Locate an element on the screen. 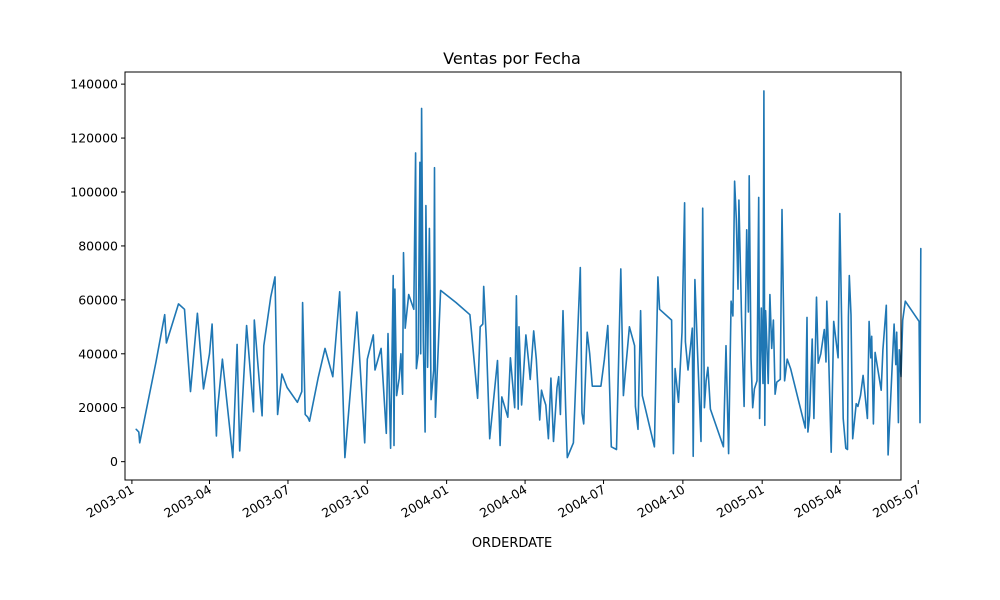 Image resolution: width=1000 pixels, height=600 pixels. x-tick-label: 2005-01 is located at coordinates (740, 501).